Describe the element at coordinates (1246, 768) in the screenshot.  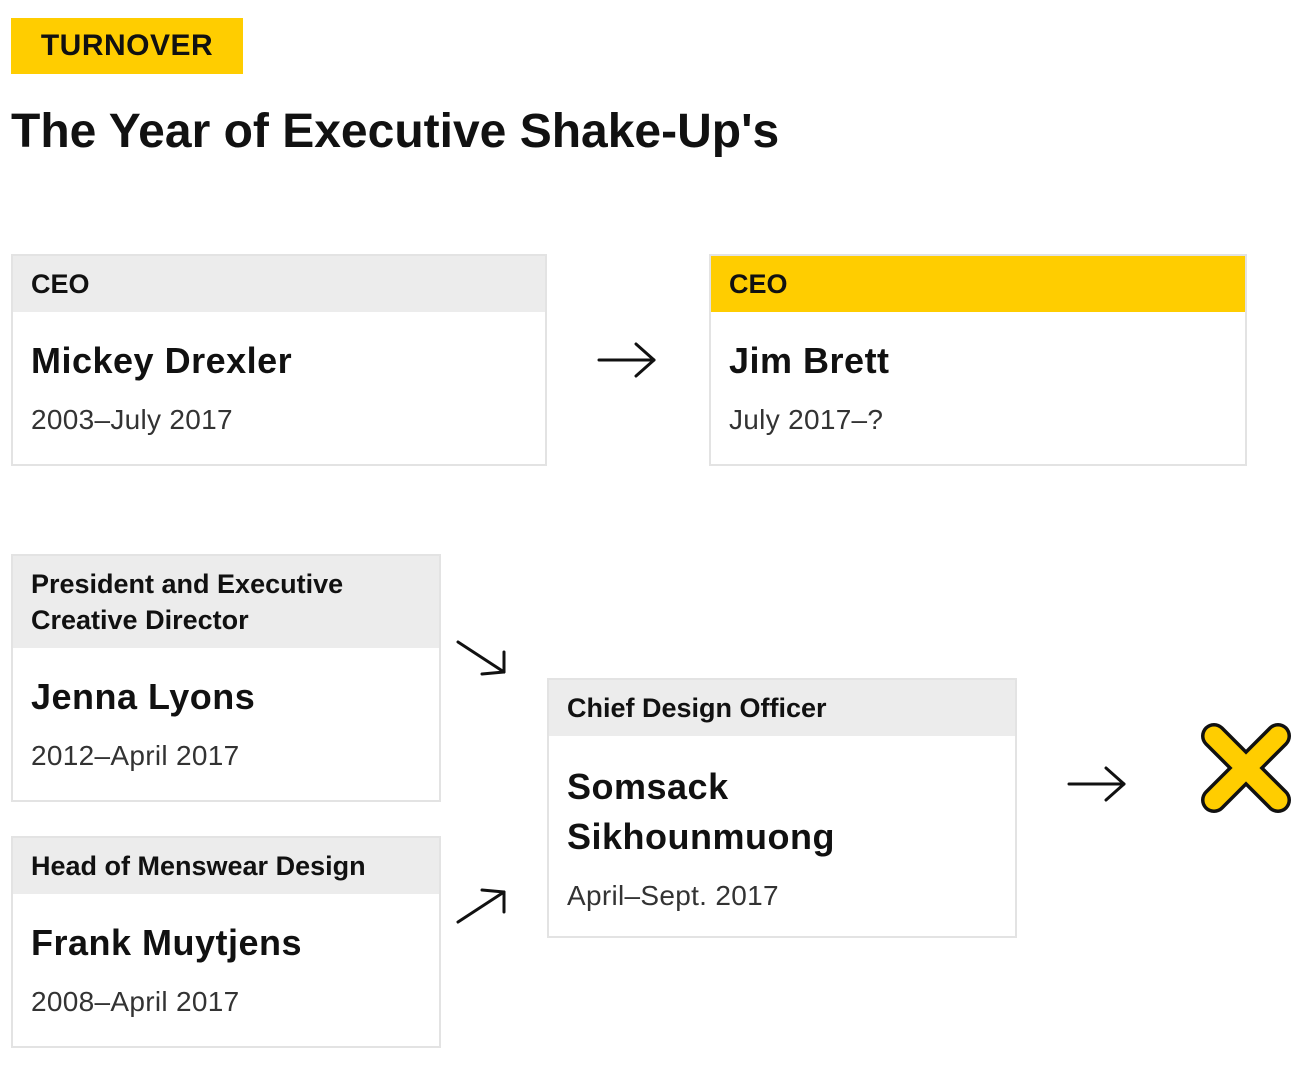
I see `x-mark-icon` at that location.